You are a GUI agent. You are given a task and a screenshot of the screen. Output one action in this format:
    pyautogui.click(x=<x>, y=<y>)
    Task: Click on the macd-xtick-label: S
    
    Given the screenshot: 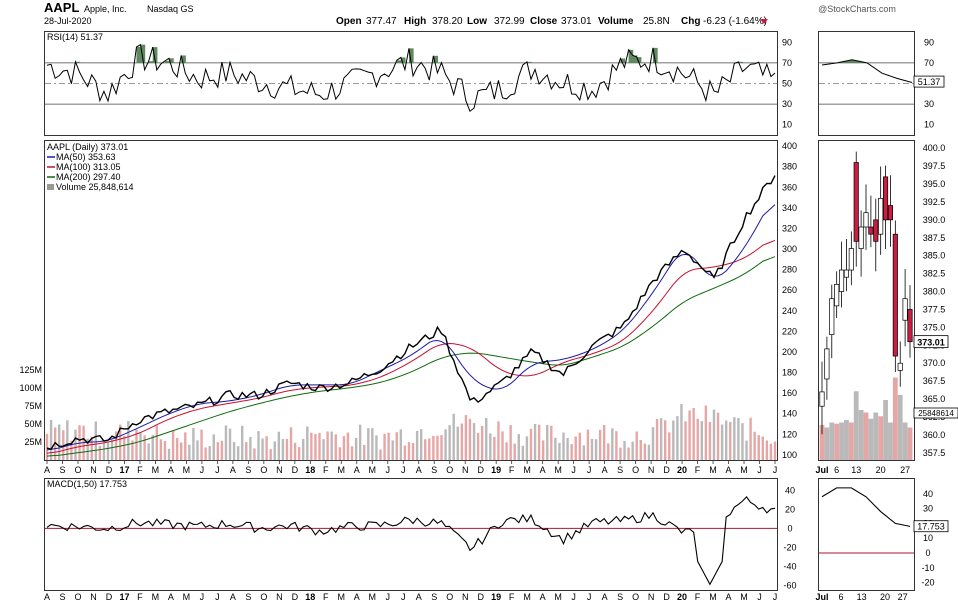 What is the action you would take?
    pyautogui.click(x=434, y=597)
    